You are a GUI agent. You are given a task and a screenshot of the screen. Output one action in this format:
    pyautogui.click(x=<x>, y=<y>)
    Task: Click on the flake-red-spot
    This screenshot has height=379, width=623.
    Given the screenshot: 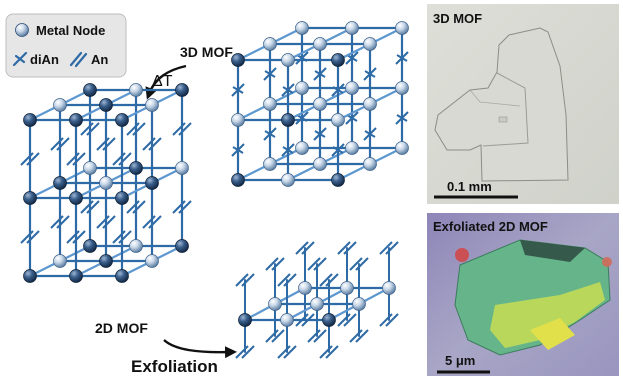 What is the action you would take?
    pyautogui.click(x=462, y=255)
    